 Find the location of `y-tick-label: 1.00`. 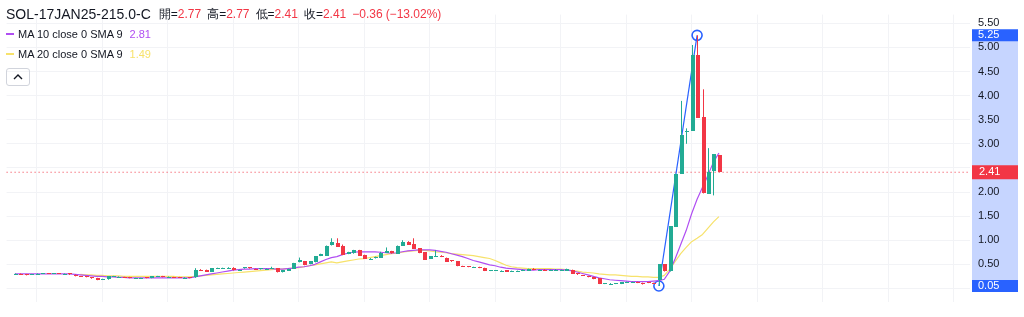

y-tick-label: 1.00 is located at coordinates (989, 239).